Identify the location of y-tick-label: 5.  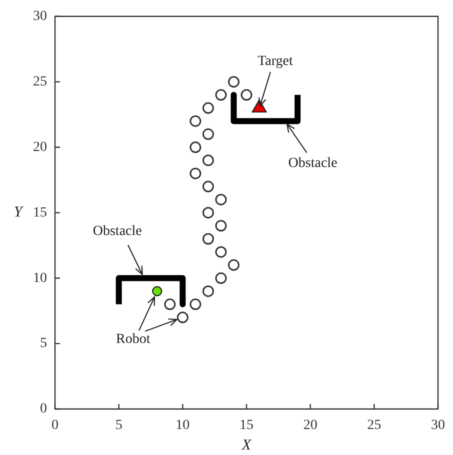
(43, 344).